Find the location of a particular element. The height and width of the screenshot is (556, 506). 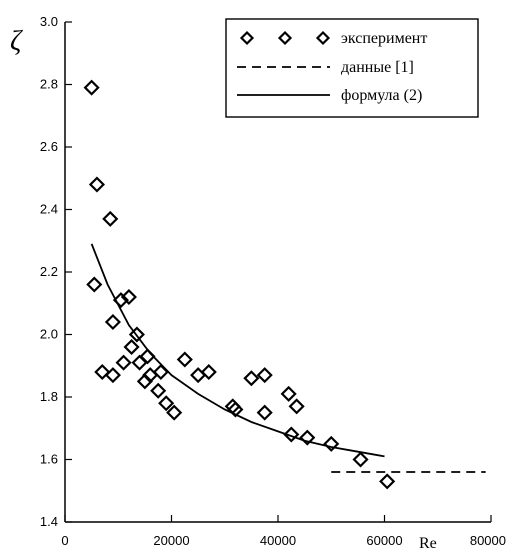

y-tick-label: 2.0 is located at coordinates (49, 334).